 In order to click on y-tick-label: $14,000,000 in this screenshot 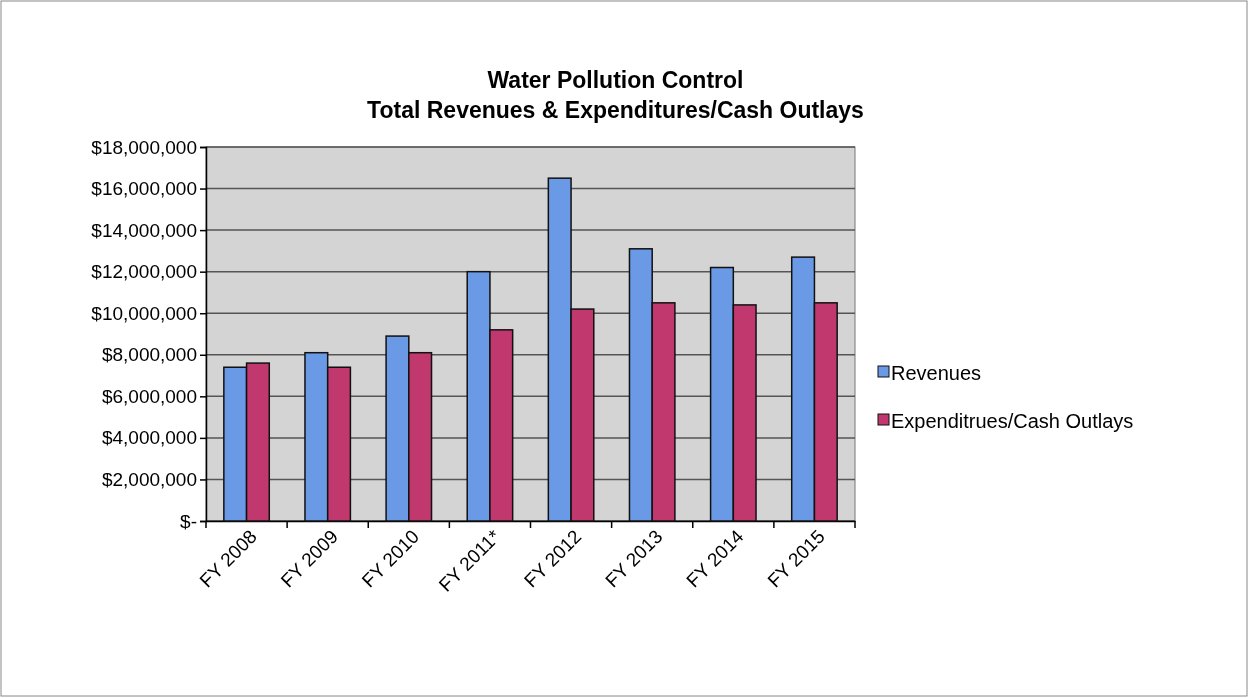, I will do `click(144, 230)`.